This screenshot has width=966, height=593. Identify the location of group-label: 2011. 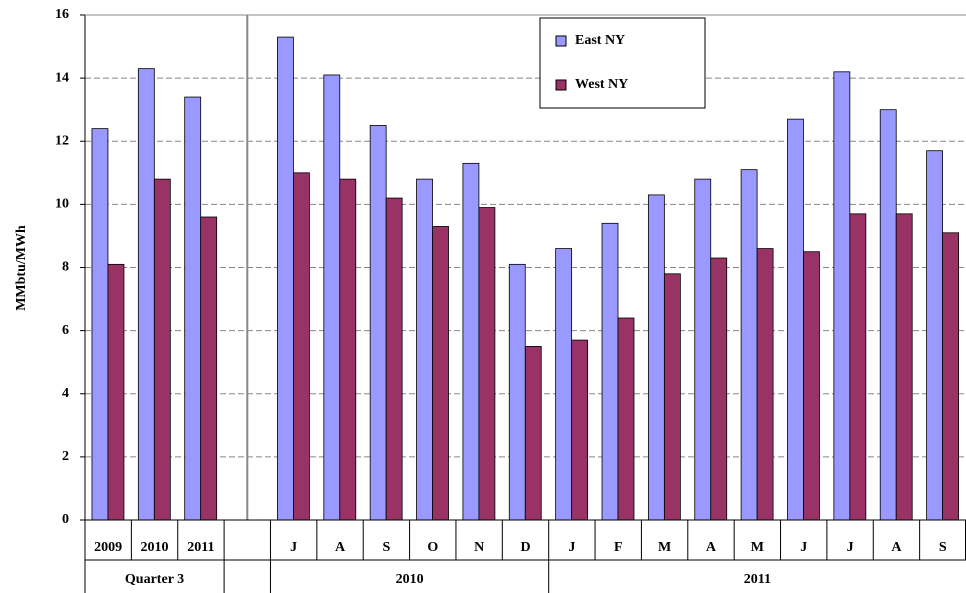
(757, 579).